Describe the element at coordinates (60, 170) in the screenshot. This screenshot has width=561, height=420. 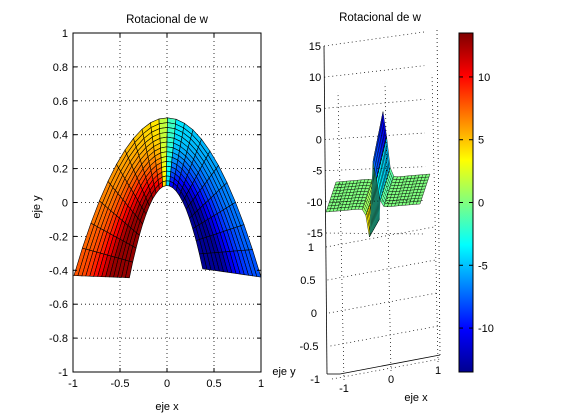
I see `left-y-tick-label: 0.2` at that location.